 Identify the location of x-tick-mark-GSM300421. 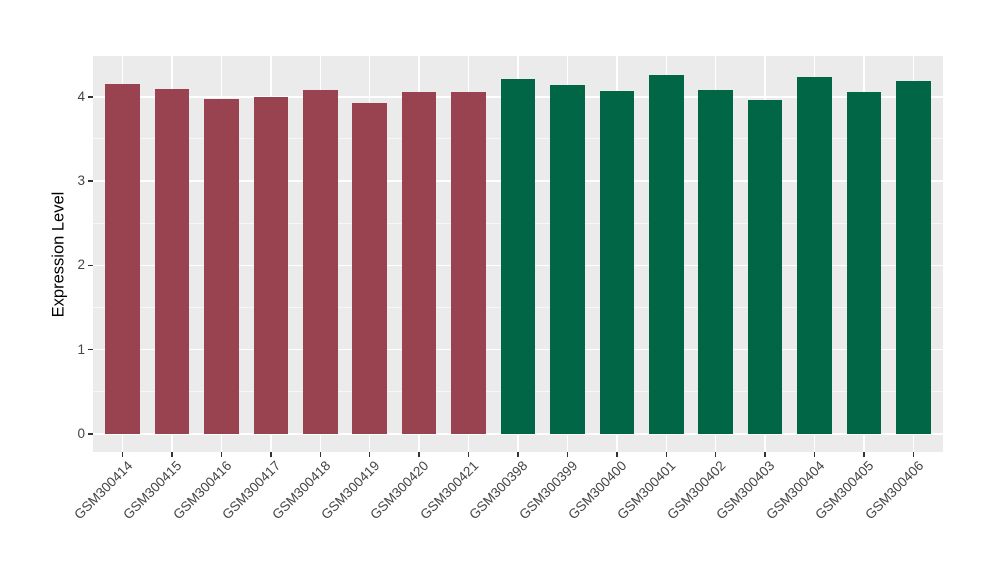
(468, 454).